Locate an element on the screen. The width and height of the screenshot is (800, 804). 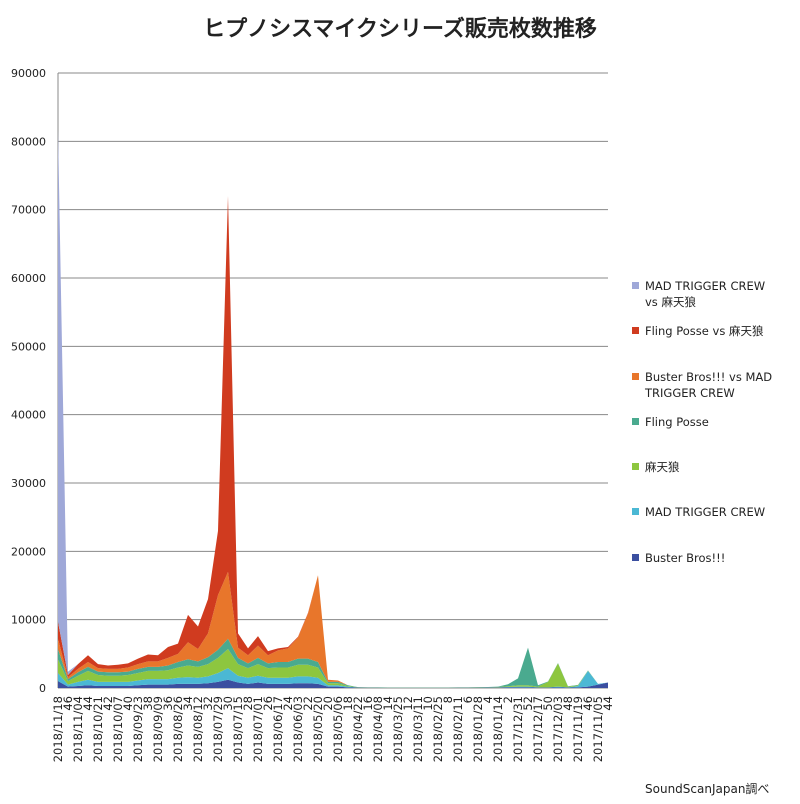
x-tick-label: 12 is located at coordinates (408, 703).